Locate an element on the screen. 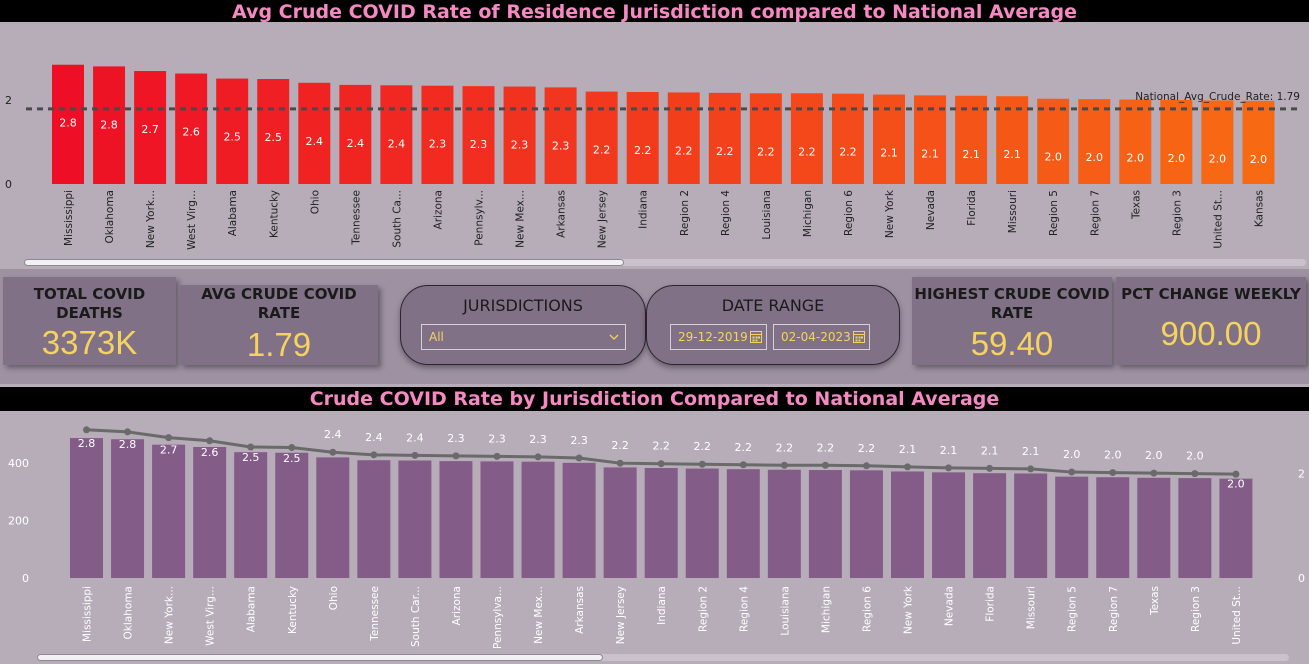 This screenshot has width=1309, height=664. rate-data-label: 2.5 is located at coordinates (292, 458).